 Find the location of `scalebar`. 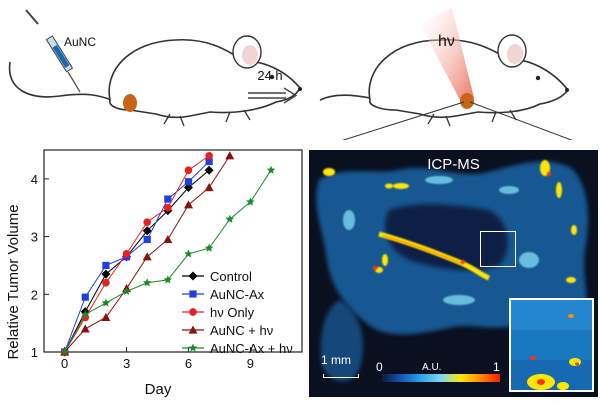

scalebar is located at coordinates (341, 376).